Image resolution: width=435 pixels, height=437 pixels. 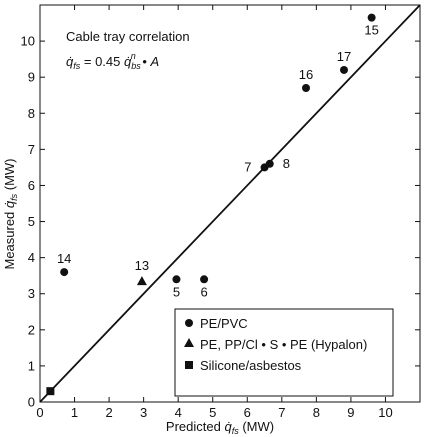 I want to click on x-tick-label: 8, so click(x=316, y=412).